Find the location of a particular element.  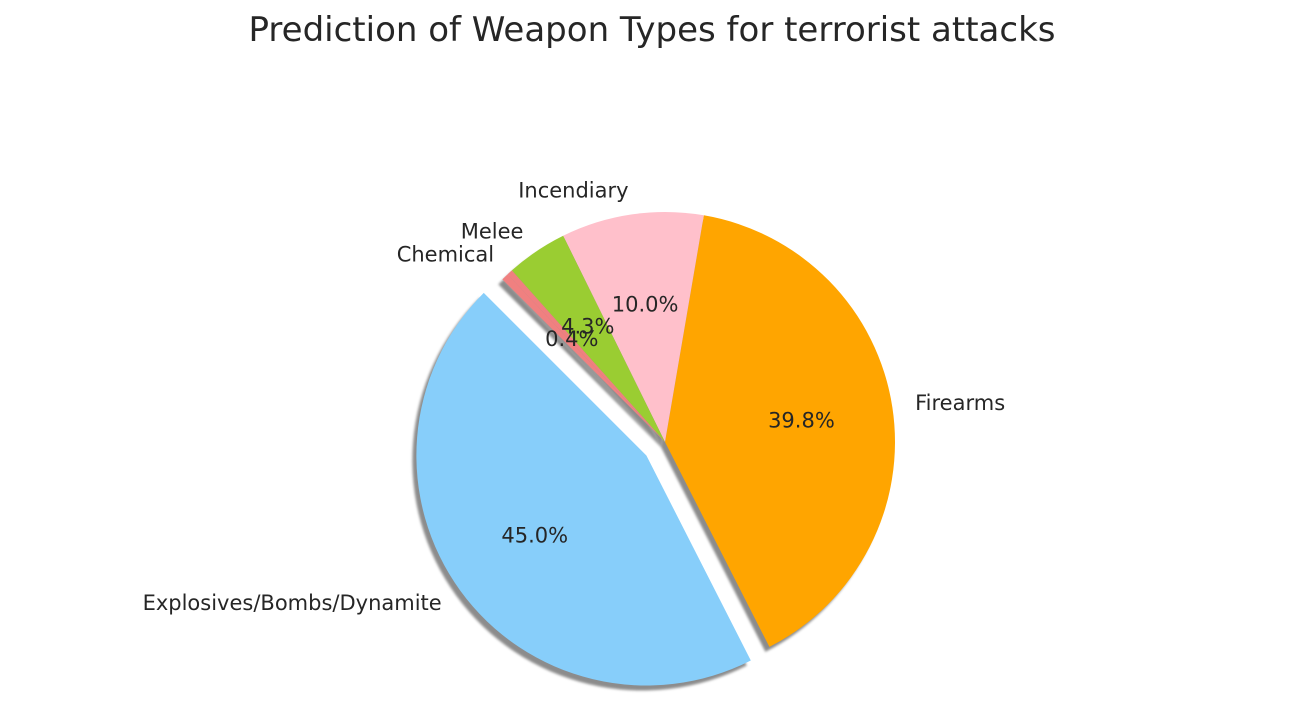

explosives-bombs-dynamite-label: Explosives/Bombs/Dynamite is located at coordinates (292, 603).